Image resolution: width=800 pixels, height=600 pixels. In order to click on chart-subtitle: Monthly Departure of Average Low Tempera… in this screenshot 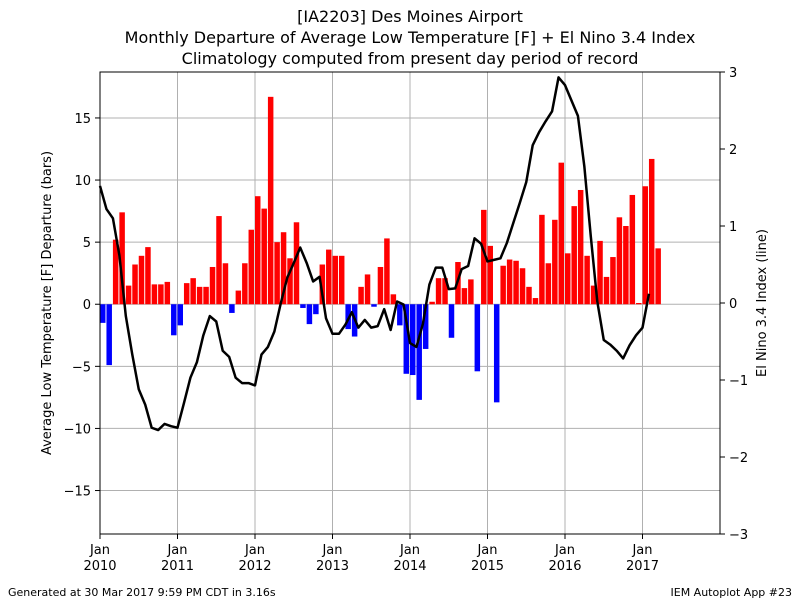, I will do `click(410, 37)`.